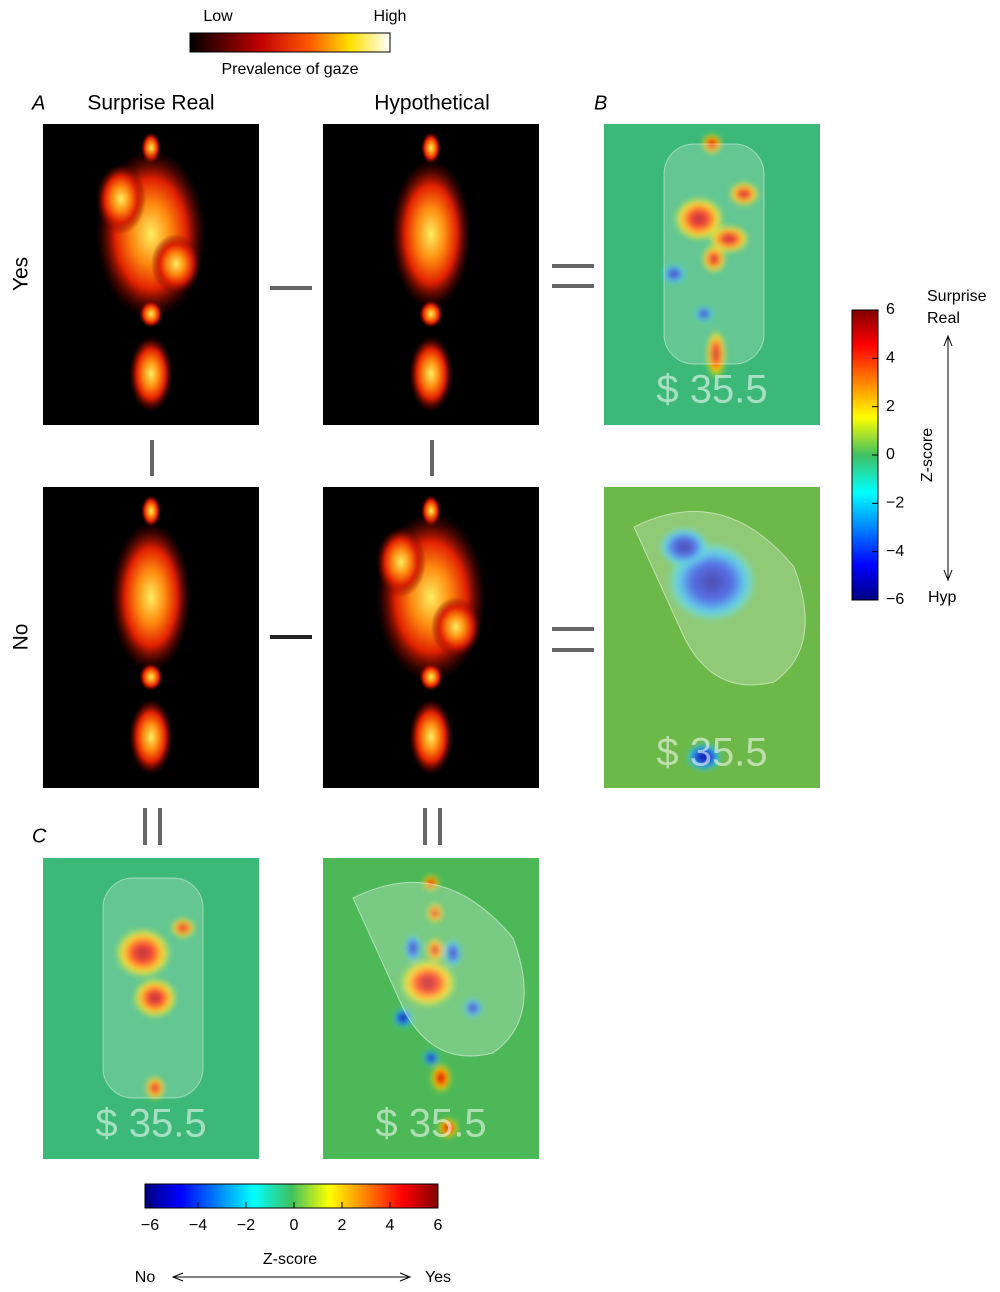  Describe the element at coordinates (290, 69) in the screenshot. I see `colorbar-label: Prevalence of gaze` at that location.